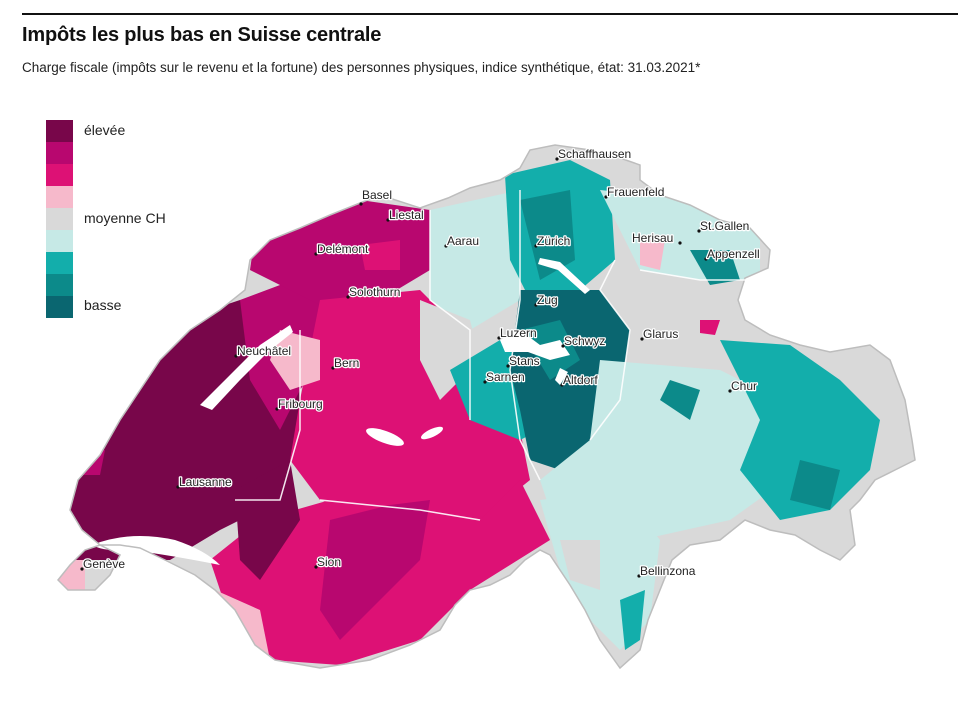 Image resolution: width=978 pixels, height=702 pixels. What do you see at coordinates (277, 409) in the screenshot?
I see `city-dot-fribourg` at bounding box center [277, 409].